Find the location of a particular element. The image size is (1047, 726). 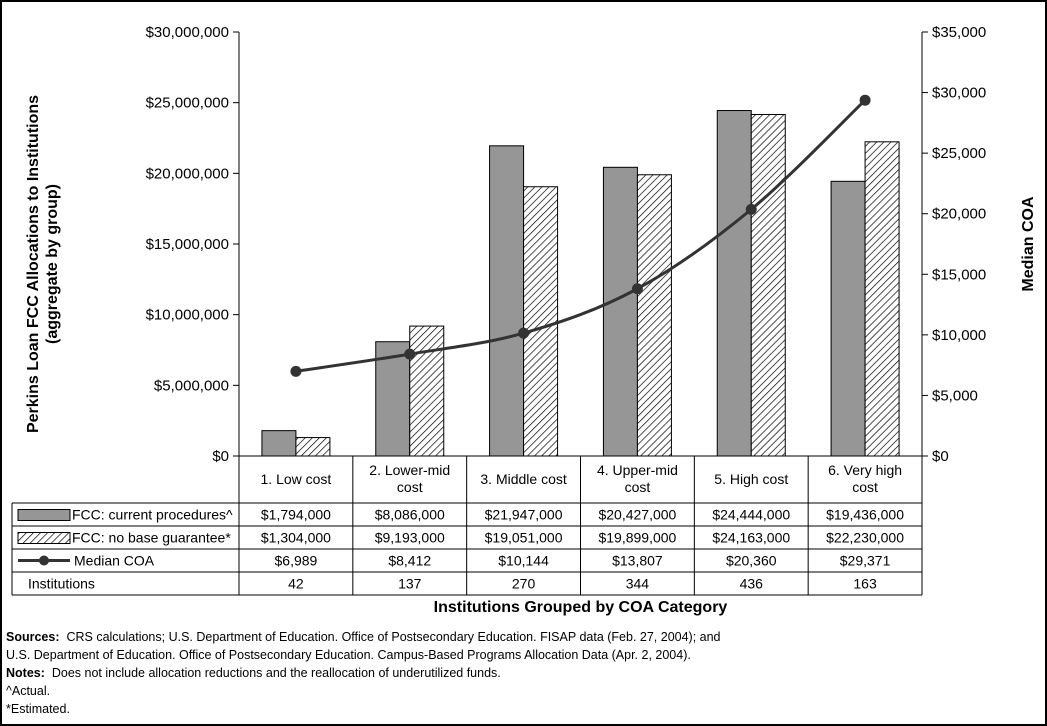

left-tick-label: $20,000,000 is located at coordinates (187, 173).